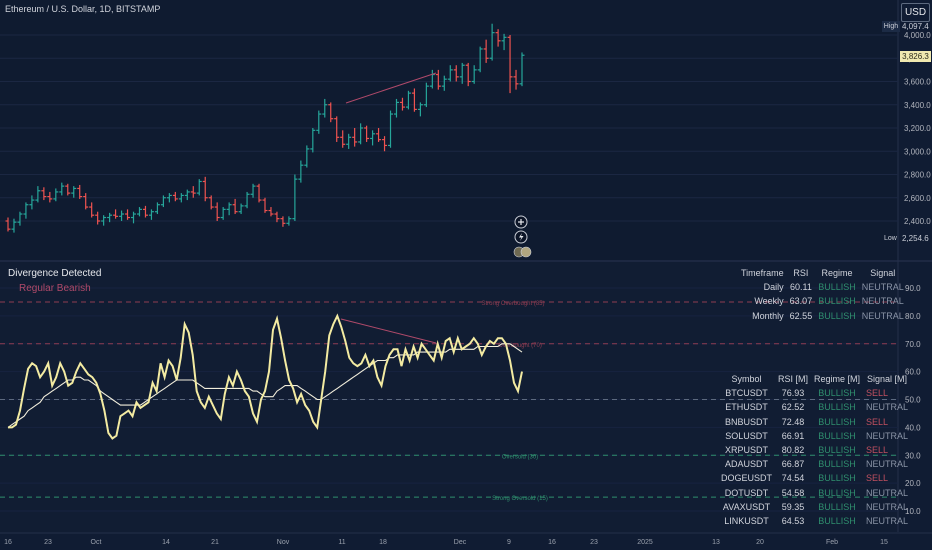 Image resolution: width=932 pixels, height=550 pixels. Describe the element at coordinates (814, 521) in the screenshot. I see `table-row: LINKUSDT 64.53 BULLISH NEUTRAL` at that location.